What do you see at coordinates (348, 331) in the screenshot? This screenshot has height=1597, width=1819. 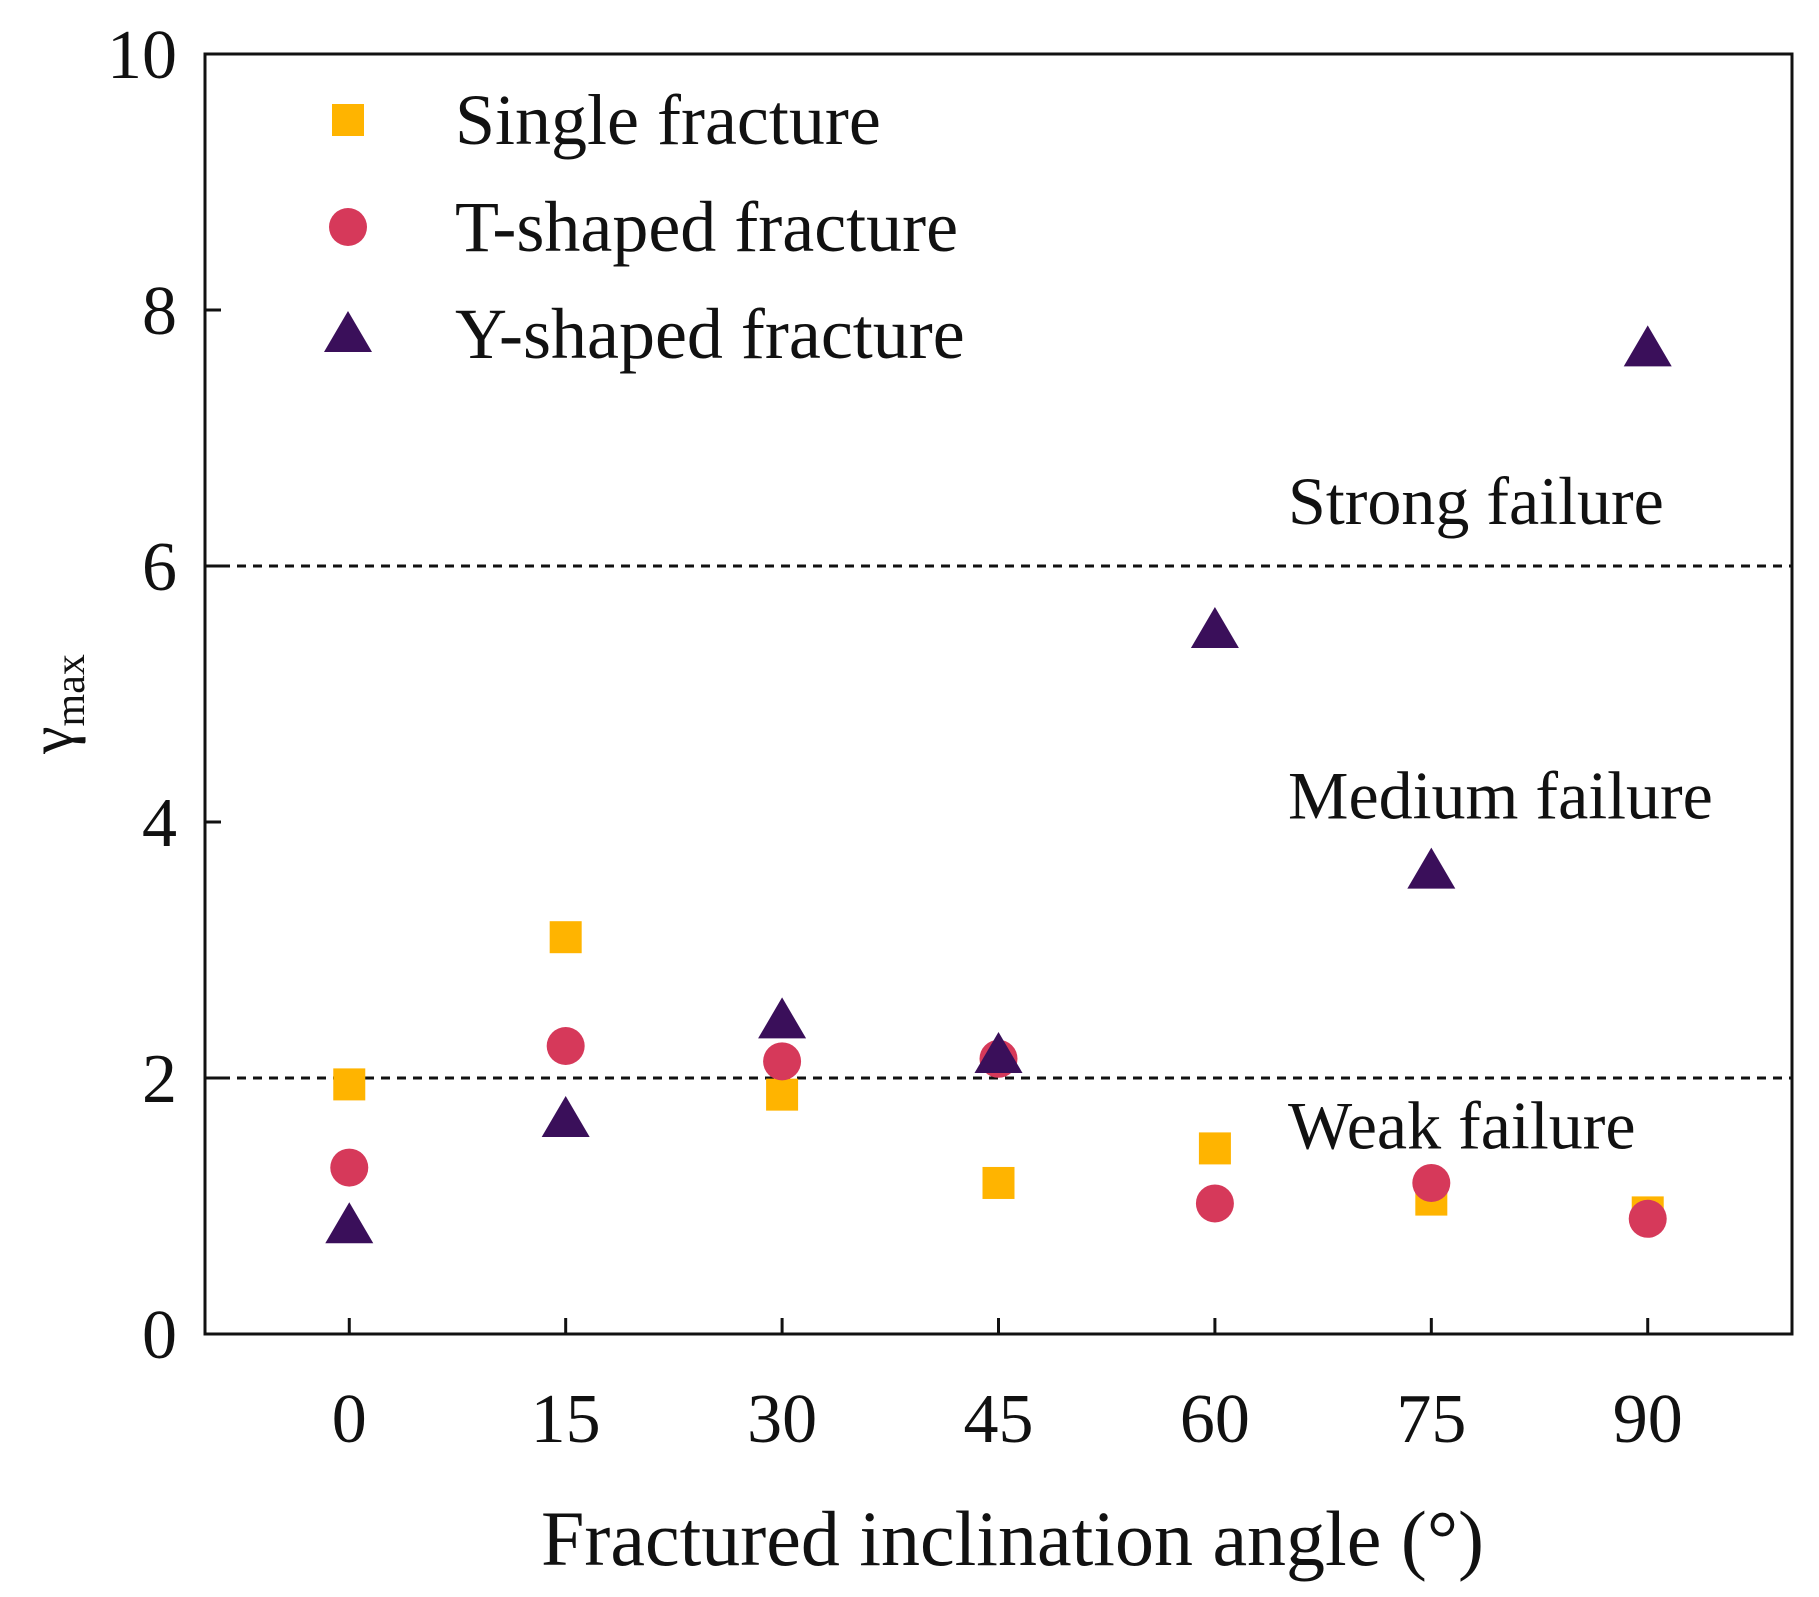 I see `legend-triangle-marker` at bounding box center [348, 331].